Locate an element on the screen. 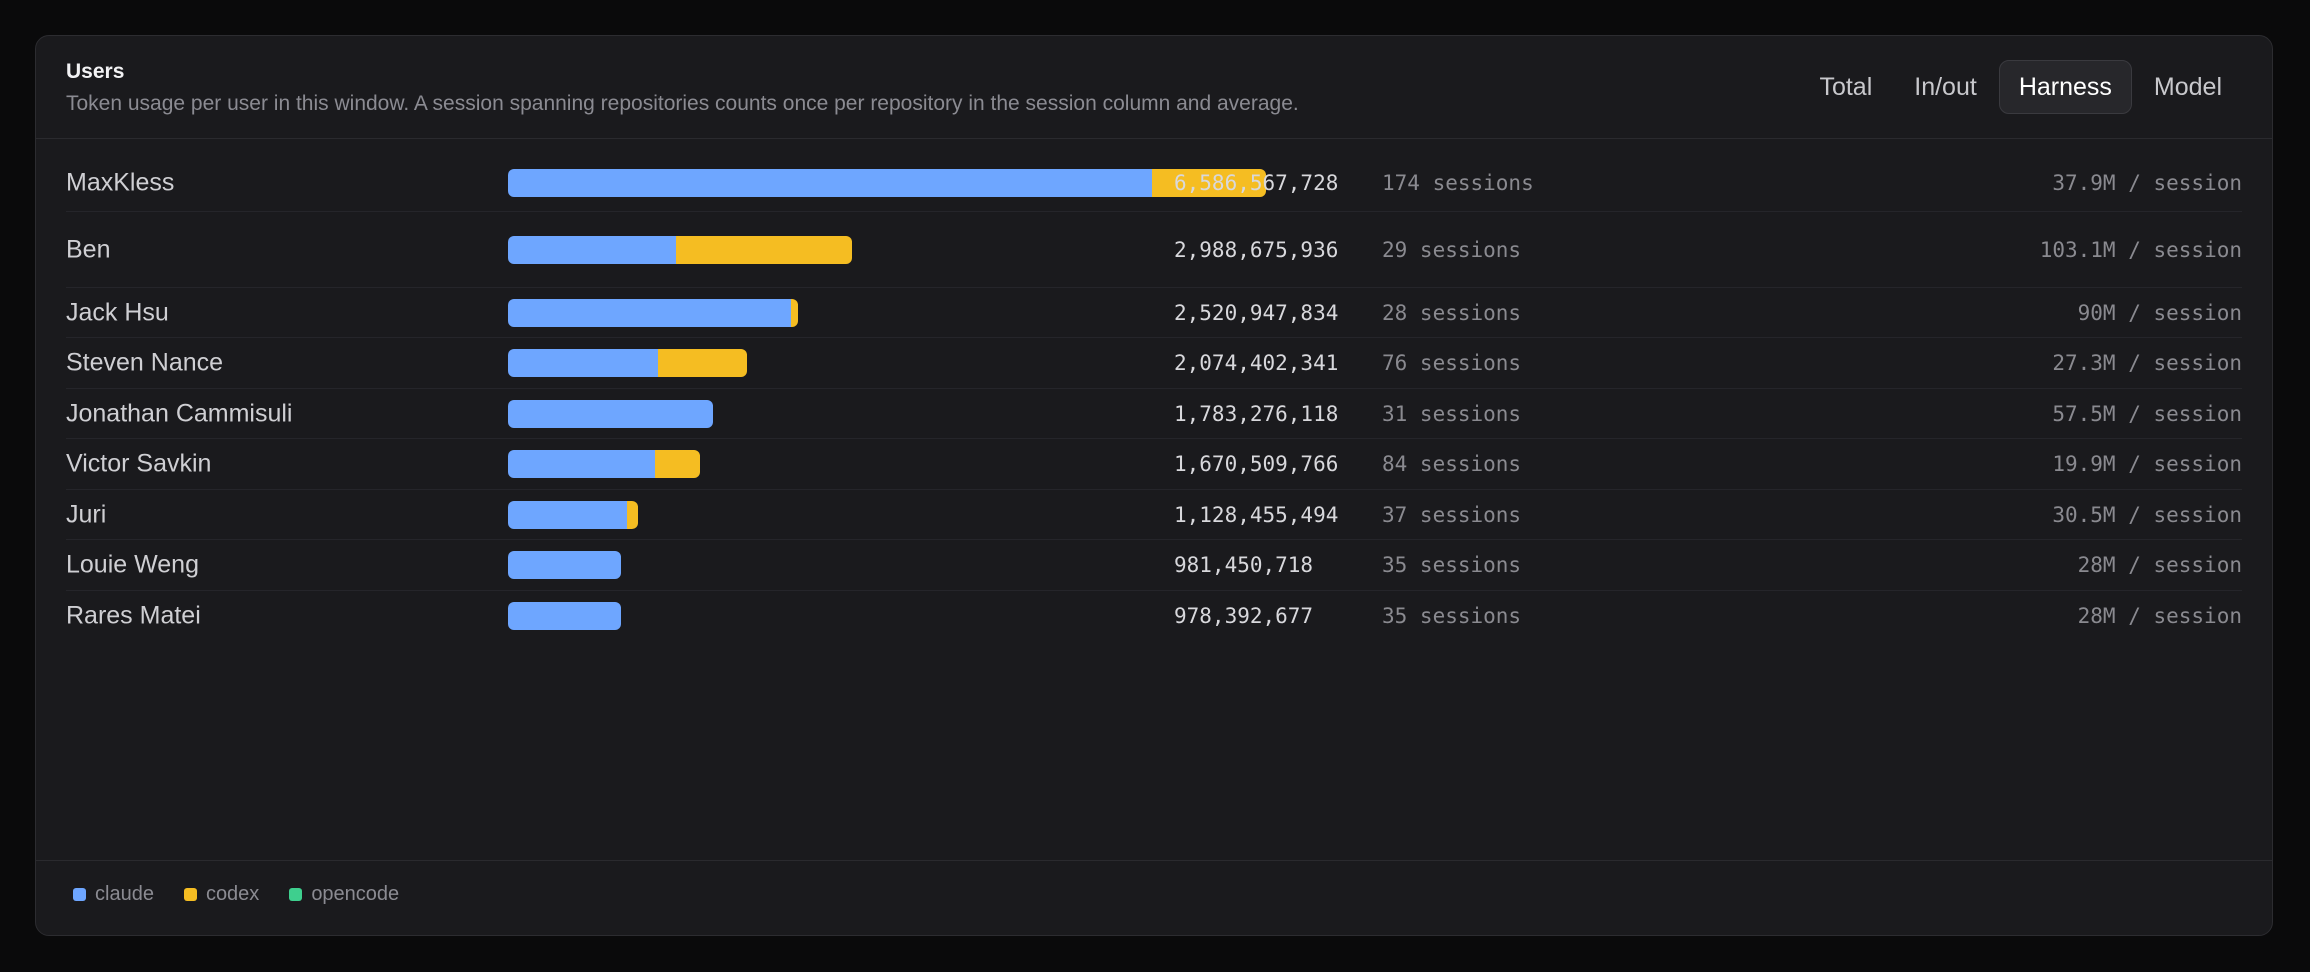 Image resolution: width=2310 pixels, height=972 pixels. card-footer: claude codex opencode is located at coordinates (1154, 897).